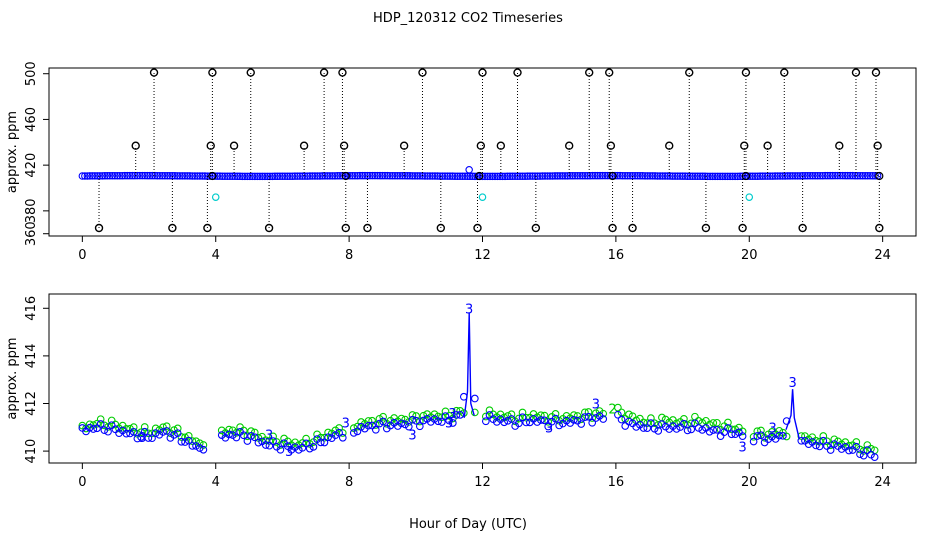  I want to click on y-tick-label: 414, so click(31, 355).